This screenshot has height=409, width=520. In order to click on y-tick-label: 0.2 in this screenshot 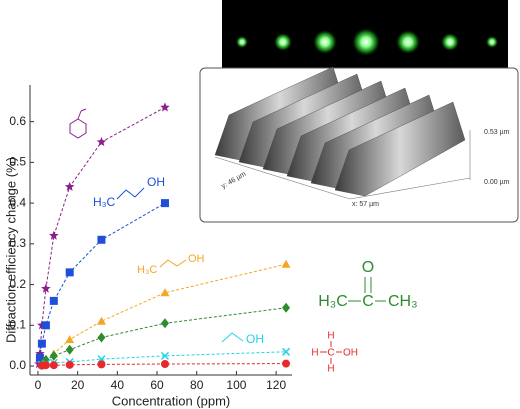, I will do `click(17, 284)`.